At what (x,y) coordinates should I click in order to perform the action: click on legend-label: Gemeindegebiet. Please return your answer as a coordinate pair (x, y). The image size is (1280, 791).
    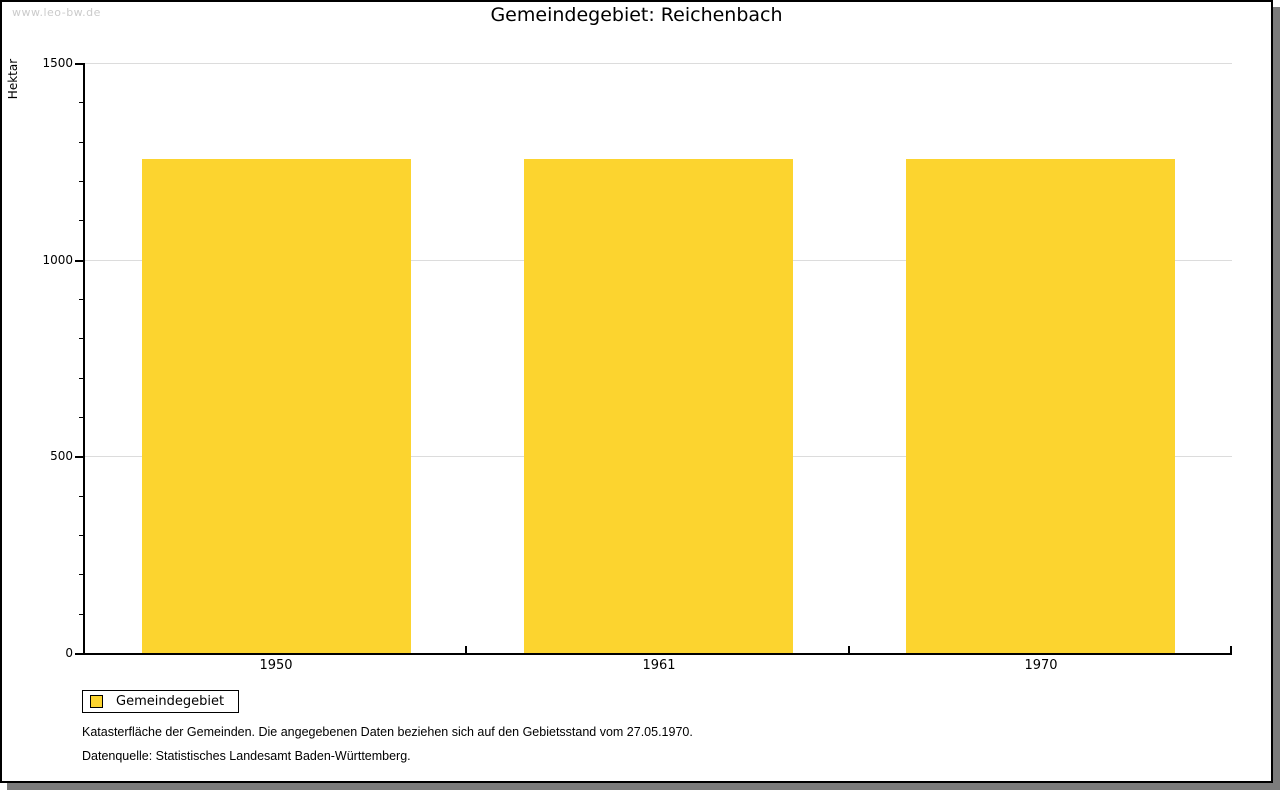
    Looking at the image, I should click on (170, 701).